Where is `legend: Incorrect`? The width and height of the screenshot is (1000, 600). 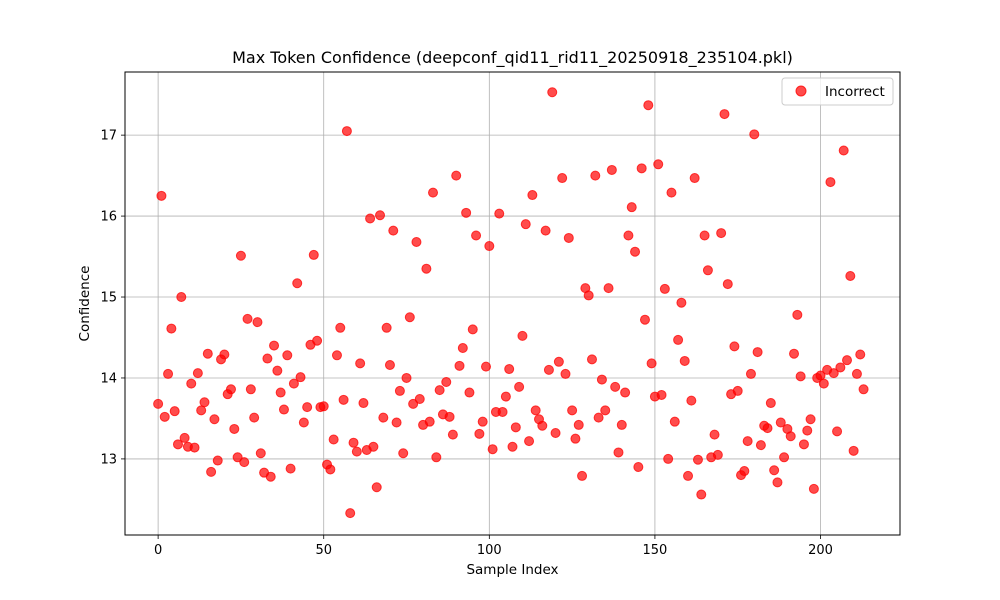 legend: Incorrect is located at coordinates (837, 91).